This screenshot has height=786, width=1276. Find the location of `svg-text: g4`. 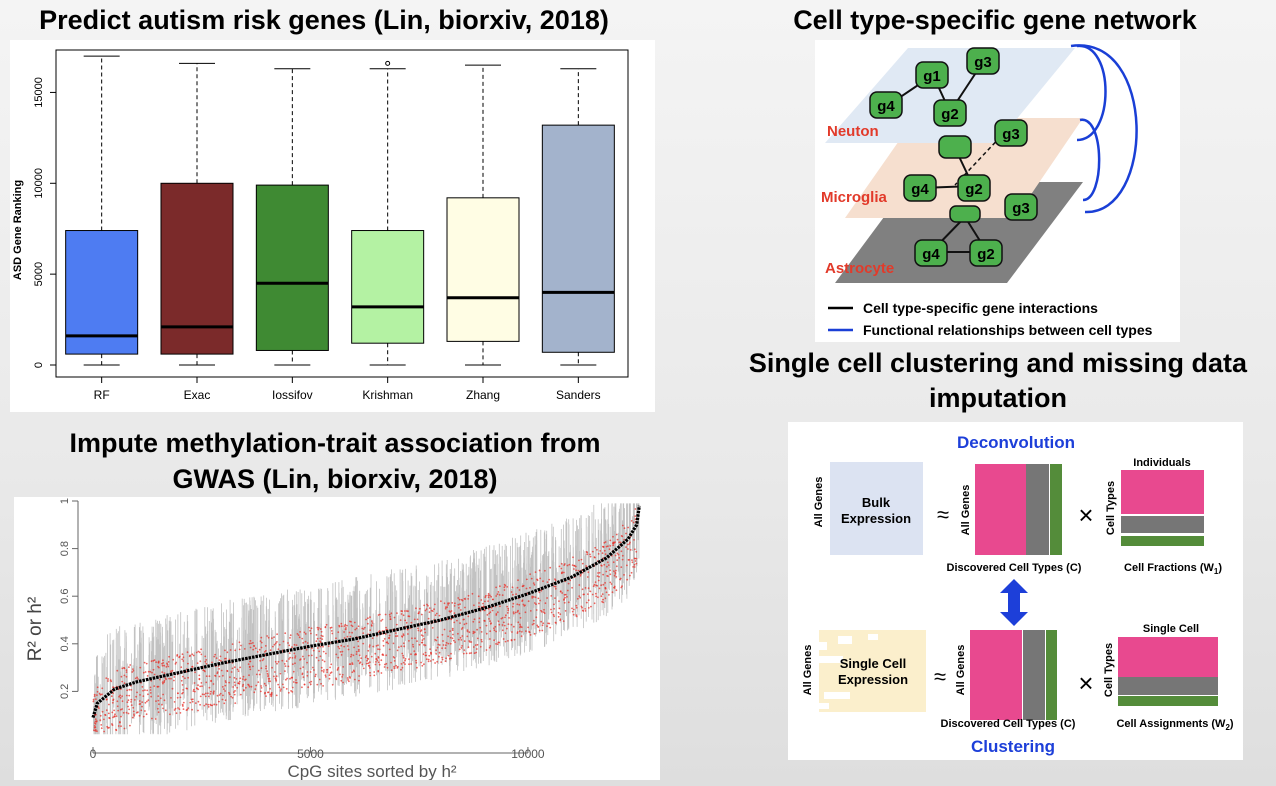

svg-text: g4 is located at coordinates (931, 254).